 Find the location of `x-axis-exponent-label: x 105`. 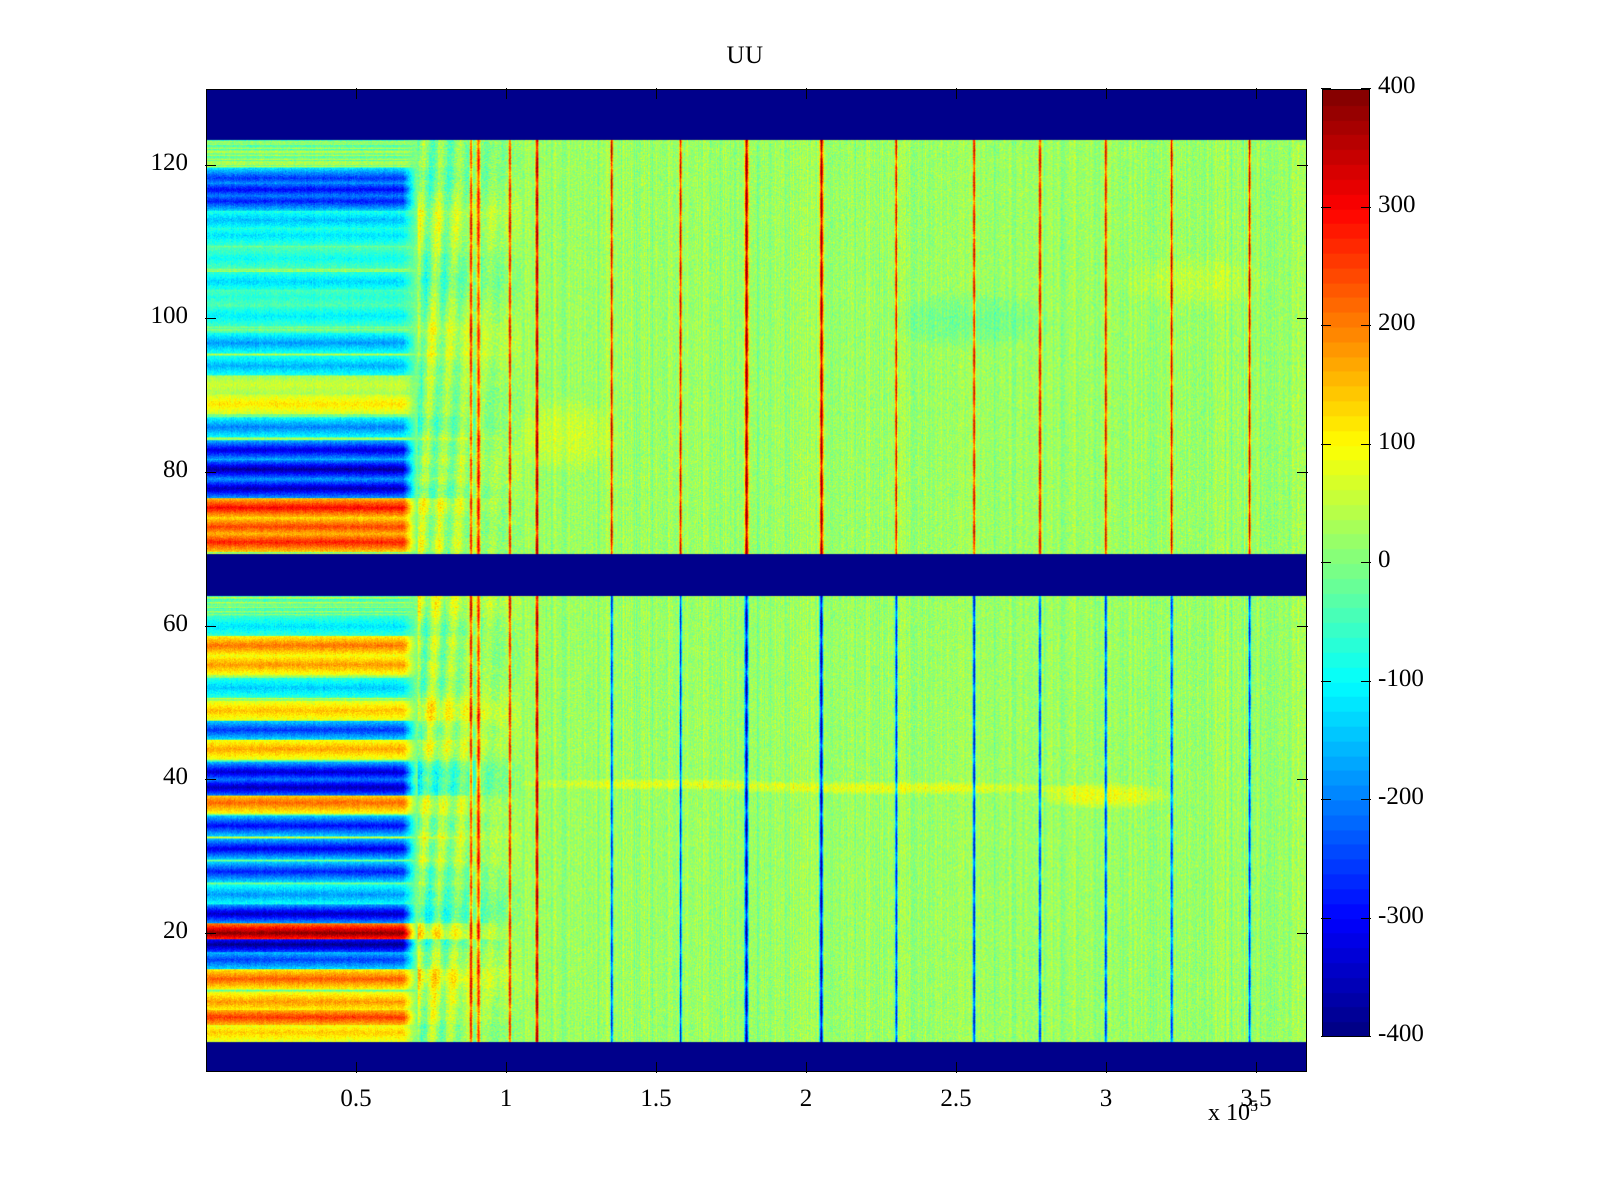

x-axis-exponent-label: x 105 is located at coordinates (1233, 1112).